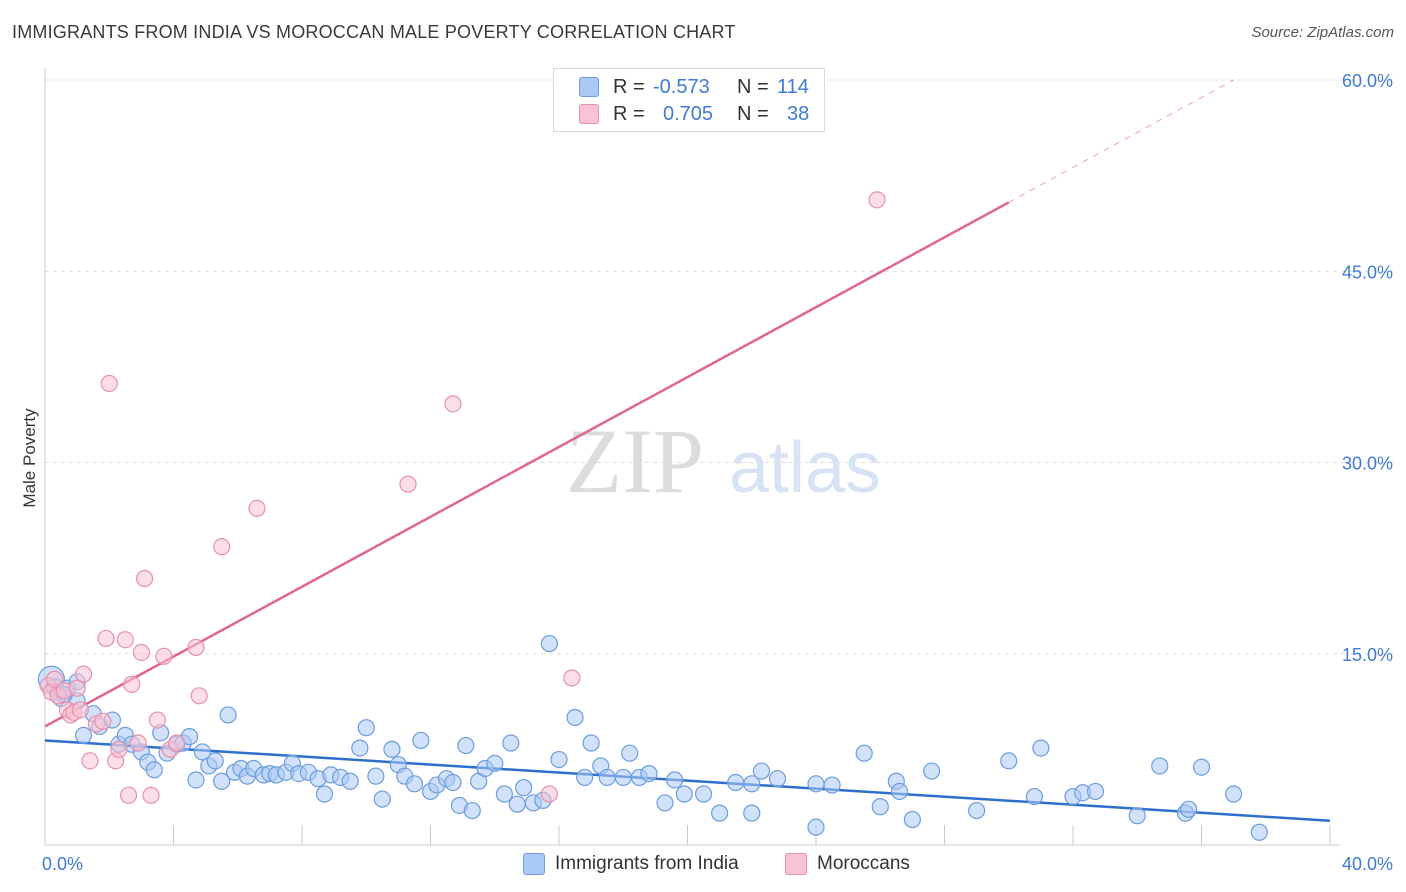 The width and height of the screenshot is (1406, 892). Describe the element at coordinates (589, 114) in the screenshot. I see `moroccans-swatch` at that location.